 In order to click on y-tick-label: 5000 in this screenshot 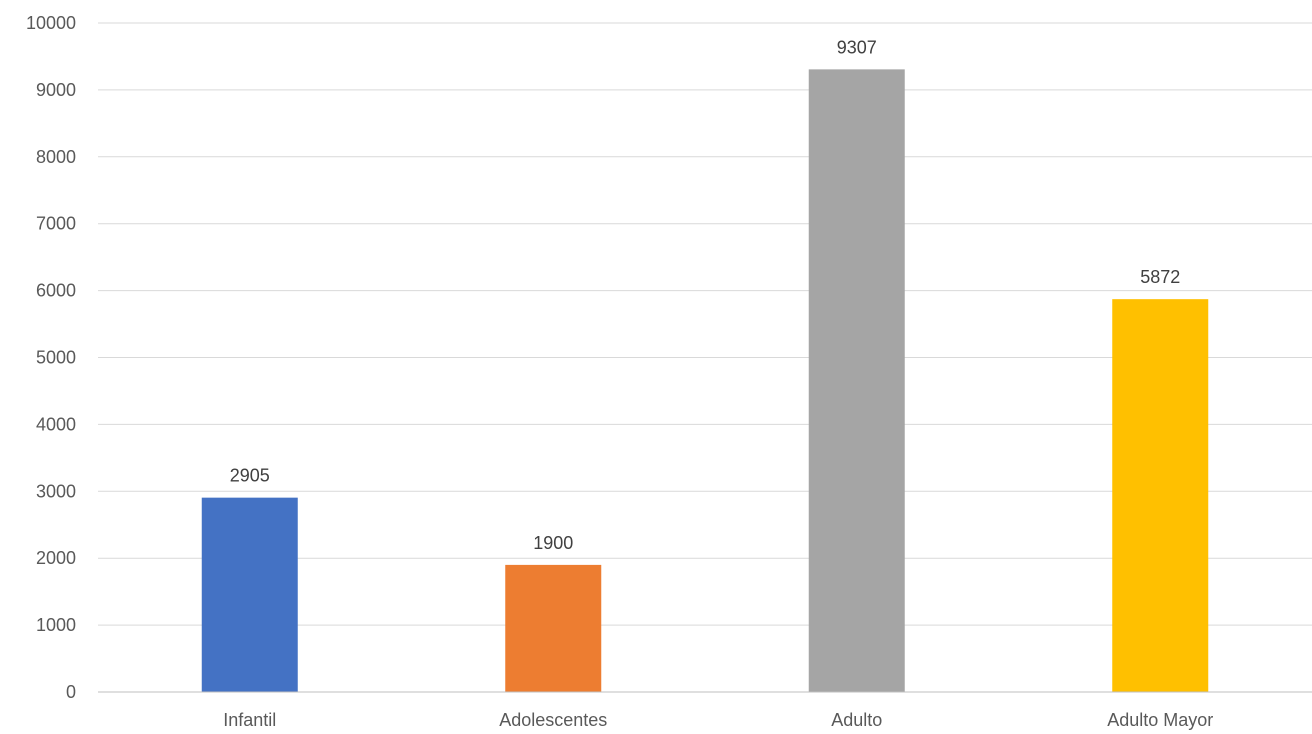, I will do `click(56, 358)`.